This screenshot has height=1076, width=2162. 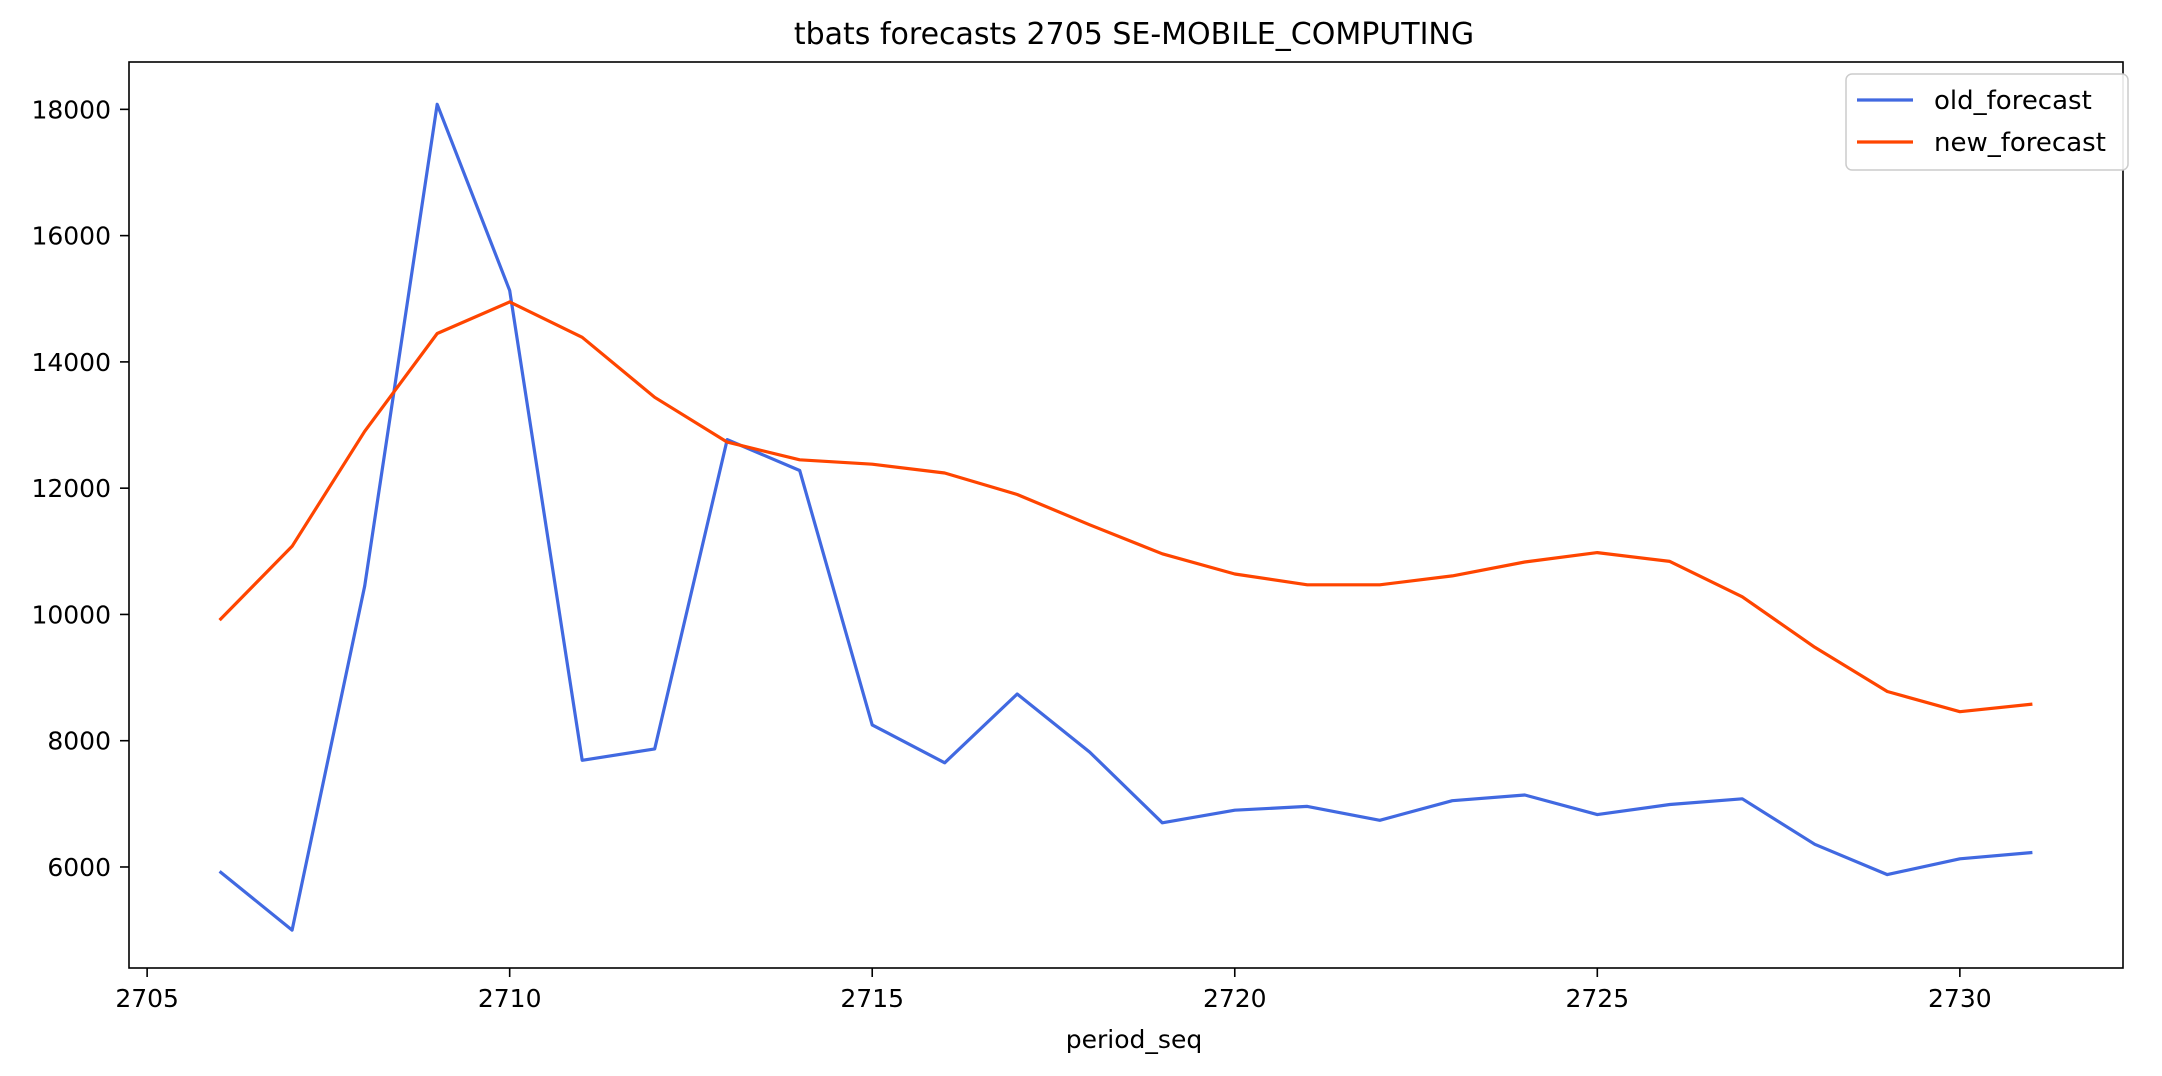 What do you see at coordinates (1053, 990) in the screenshot?
I see `x-axis: 2705 2710 2715 2720 2725 2730` at bounding box center [1053, 990].